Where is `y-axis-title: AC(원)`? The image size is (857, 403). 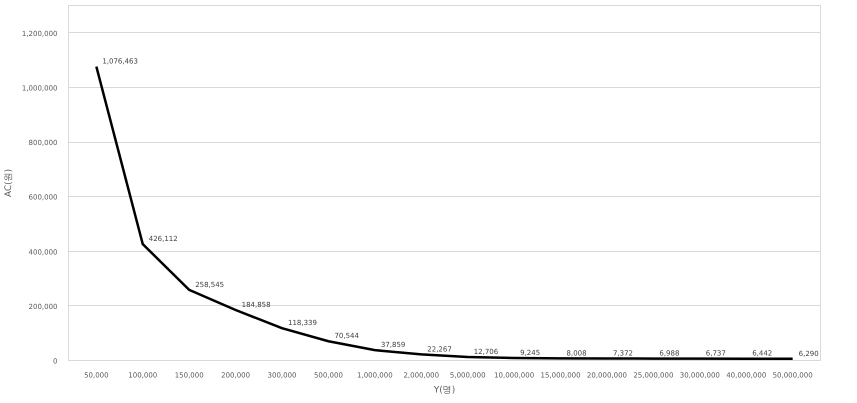
y-axis-title: AC(원) is located at coordinates (9, 183).